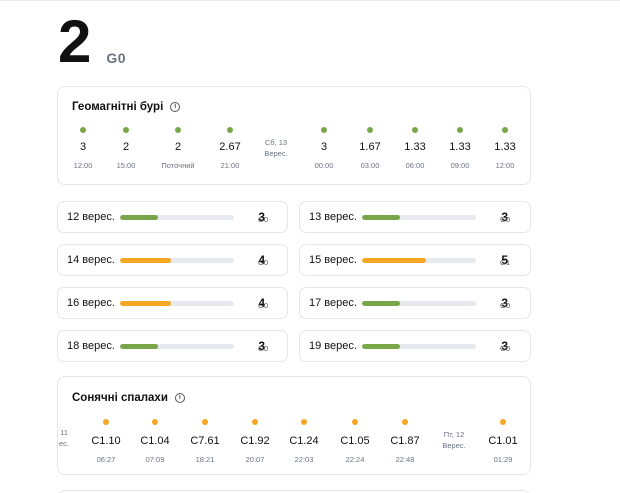  What do you see at coordinates (310, 0) in the screenshot?
I see `top-divider` at bounding box center [310, 0].